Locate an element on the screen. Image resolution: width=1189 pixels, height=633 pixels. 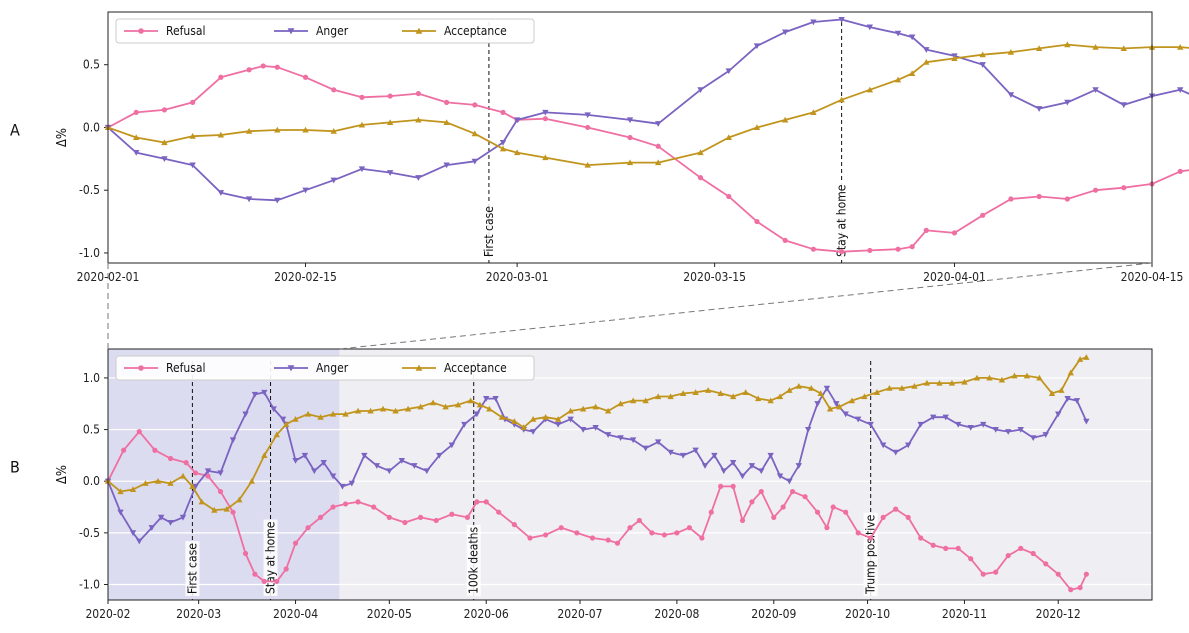
panel-a-ytick-label: -1.0 is located at coordinates (89, 253).